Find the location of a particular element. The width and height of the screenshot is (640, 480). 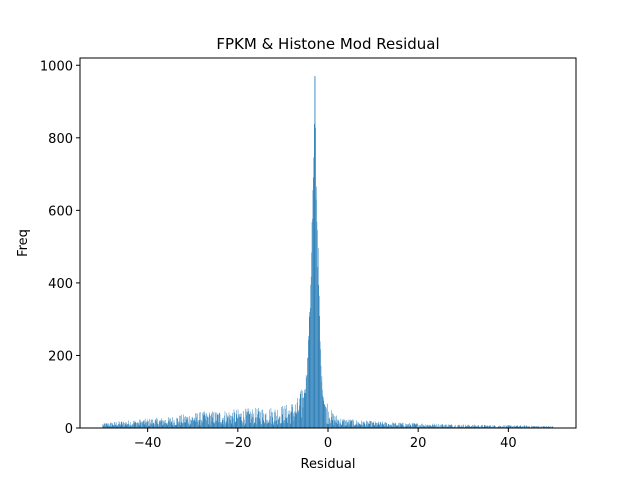

x-tick-label: 0 is located at coordinates (328, 443).